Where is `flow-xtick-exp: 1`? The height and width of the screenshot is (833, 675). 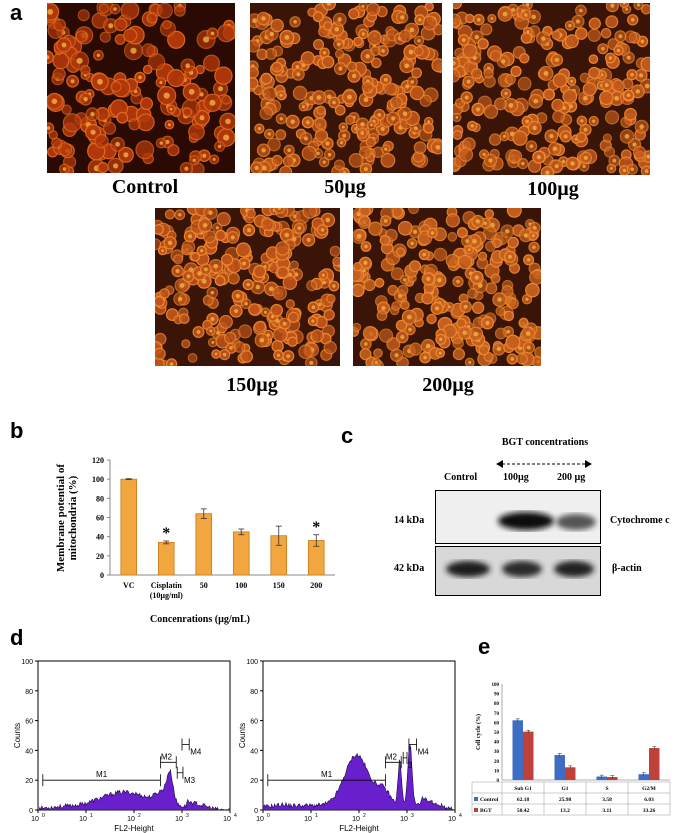
flow-xtick-exp: 1 is located at coordinates (91, 816).